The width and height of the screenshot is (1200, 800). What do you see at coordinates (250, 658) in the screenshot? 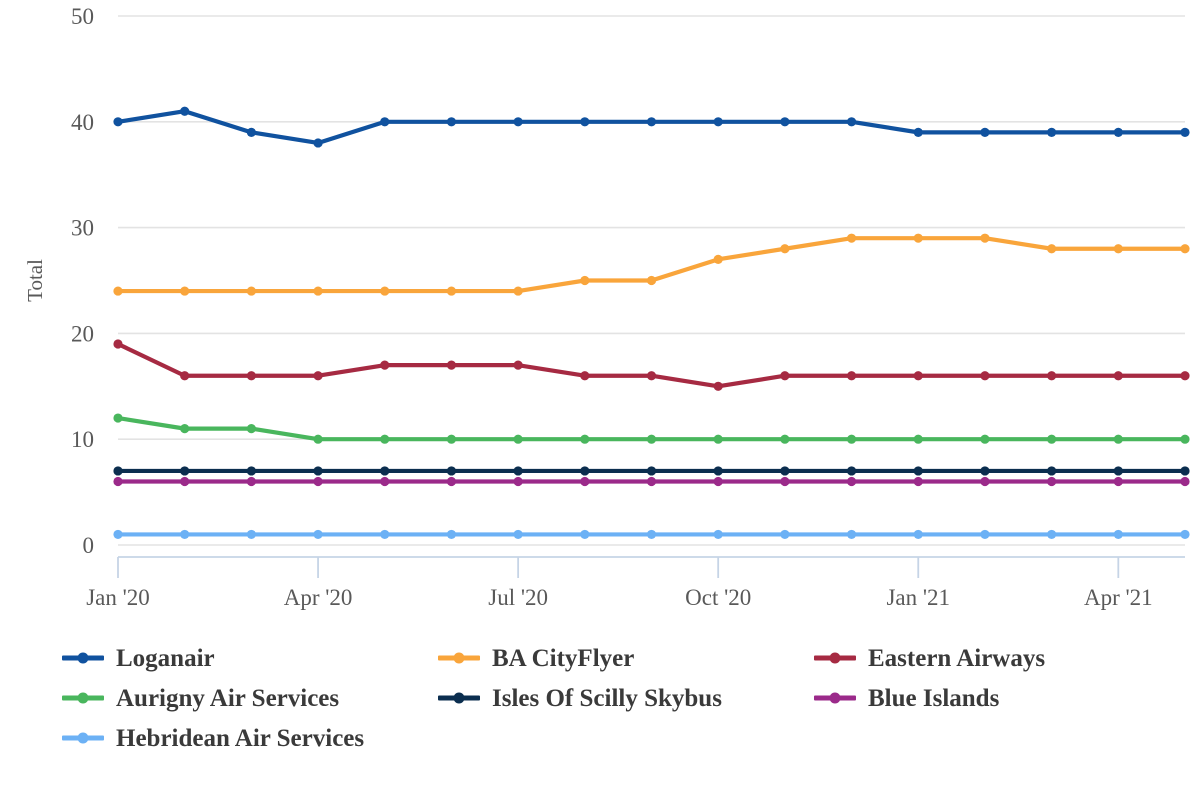
I see `legend-item: Loganair` at bounding box center [250, 658].